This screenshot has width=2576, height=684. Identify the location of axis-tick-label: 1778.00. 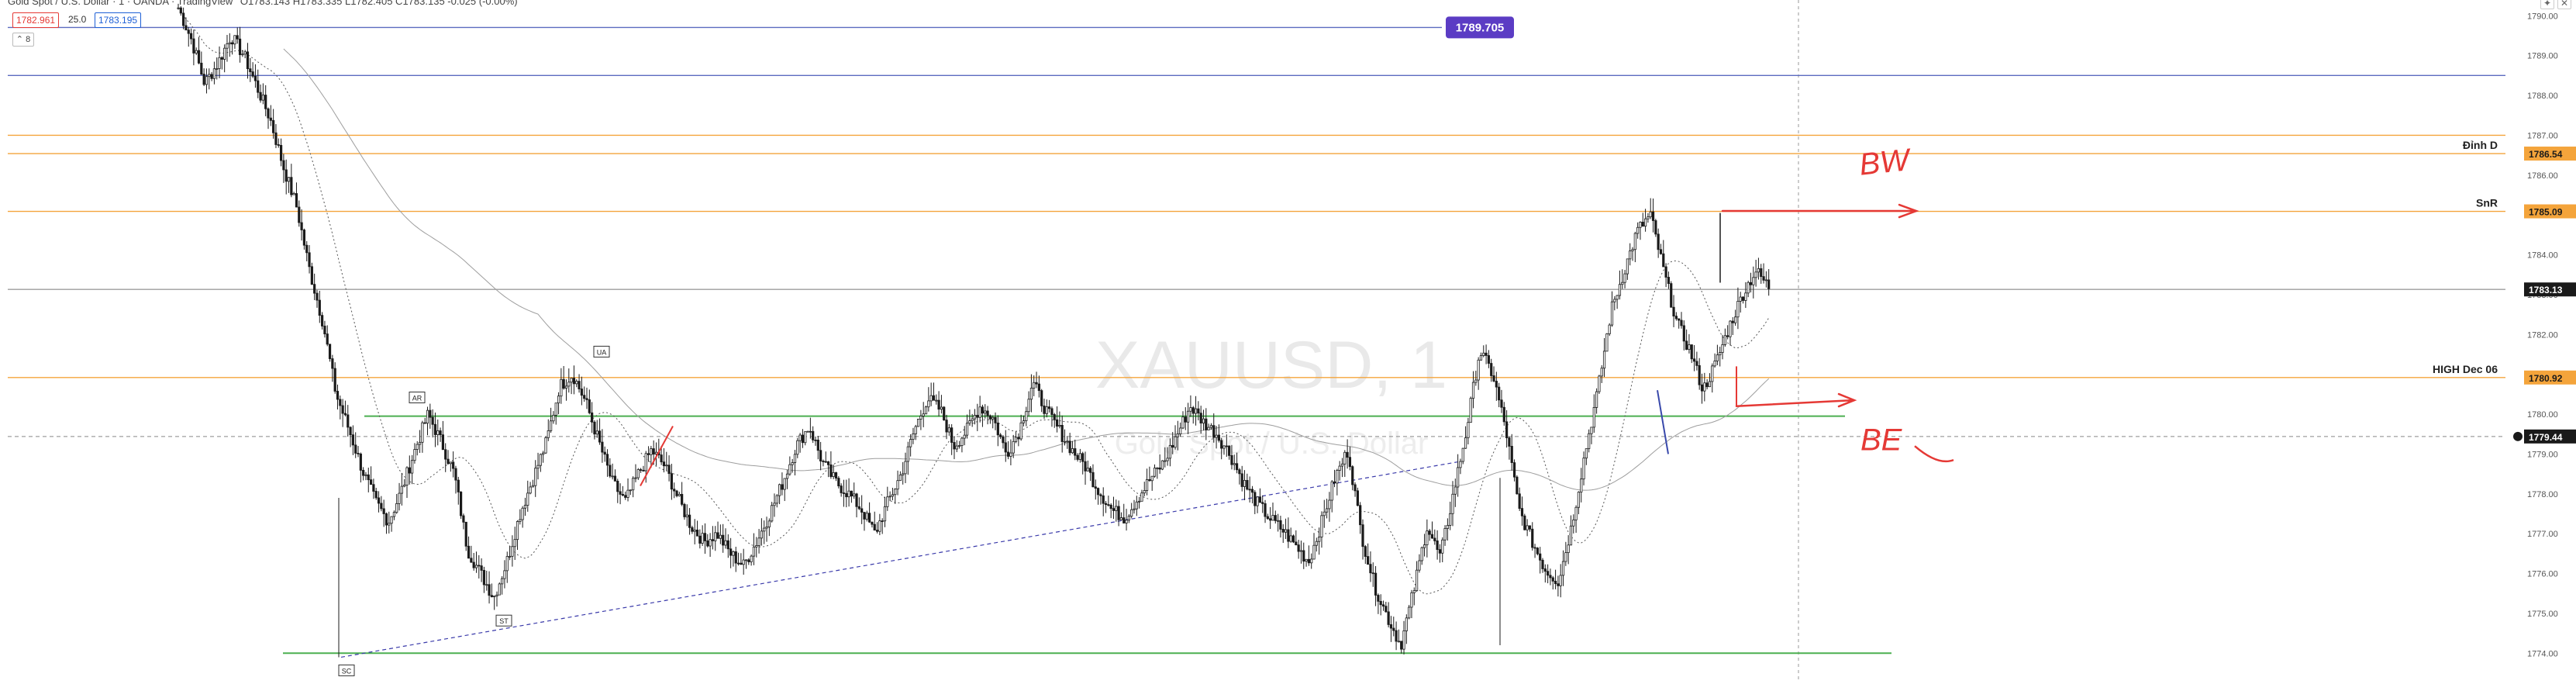
(2542, 494).